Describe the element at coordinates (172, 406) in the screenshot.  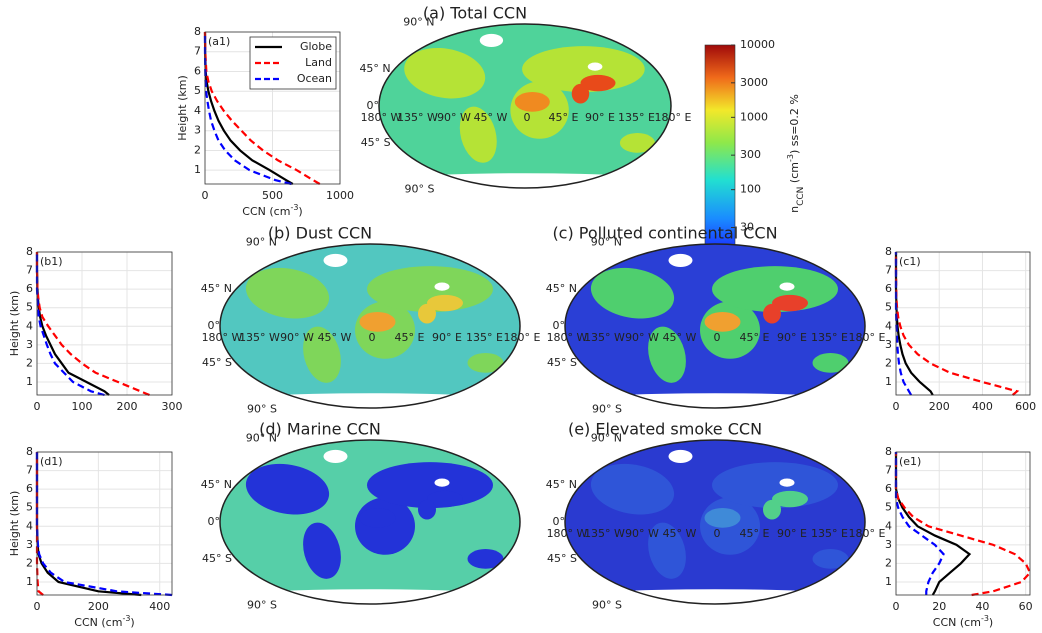
I see `x-tick-label: 300` at that location.